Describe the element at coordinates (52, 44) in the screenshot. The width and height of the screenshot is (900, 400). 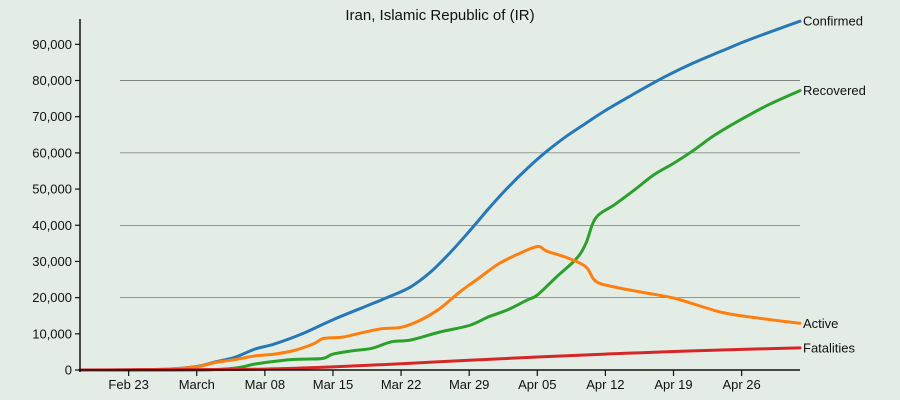
I see `y-tick-label: 90,000` at that location.